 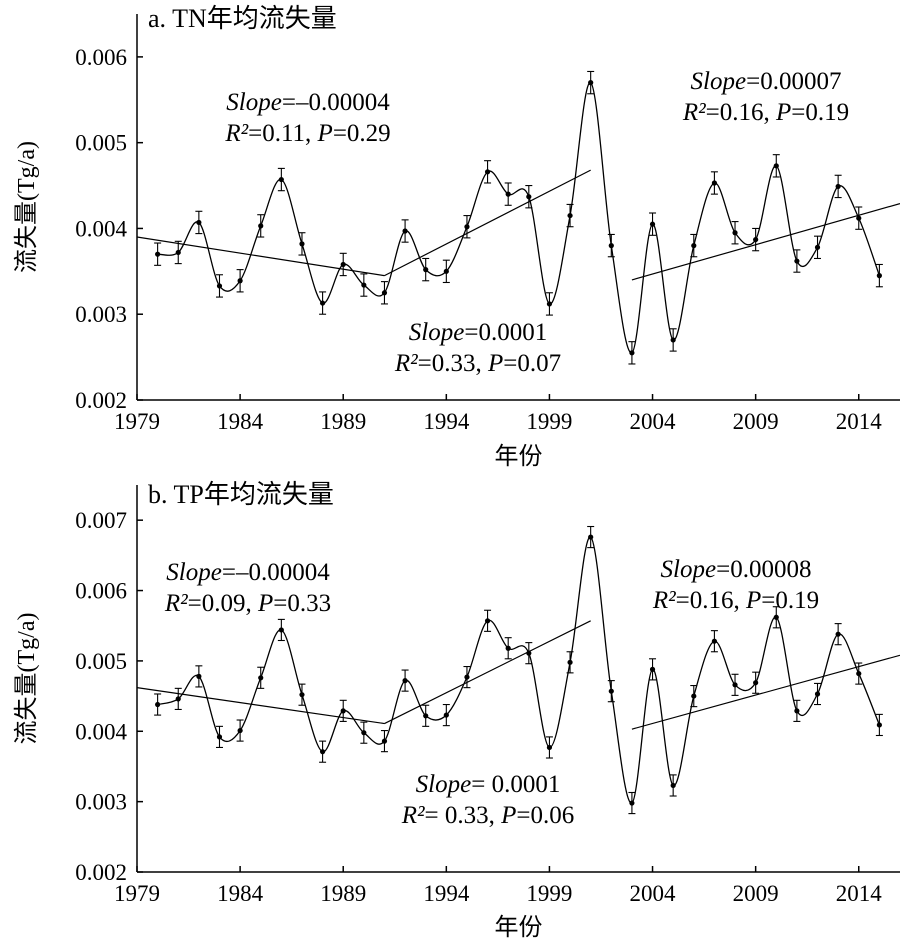 I want to click on chart-title: b. TP年均流失量, so click(x=241, y=494).